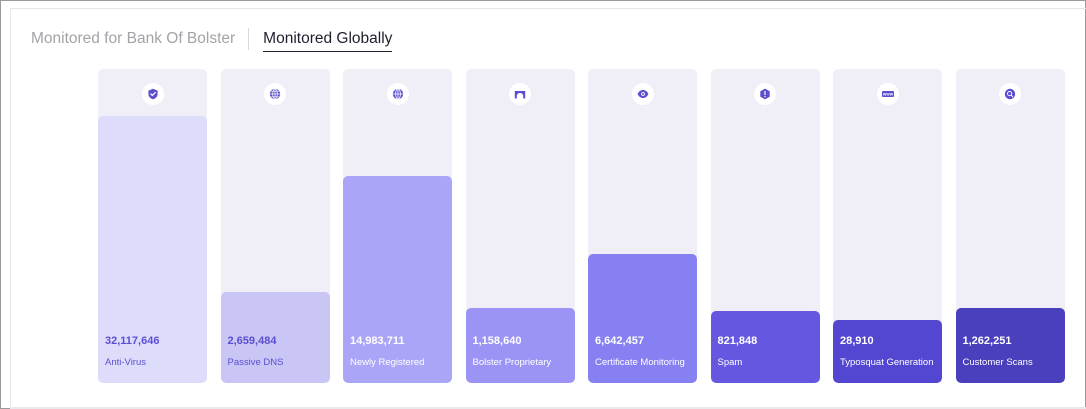 Image resolution: width=1086 pixels, height=409 pixels. Describe the element at coordinates (548, 408) in the screenshot. I see `panel-bottom-border` at that location.